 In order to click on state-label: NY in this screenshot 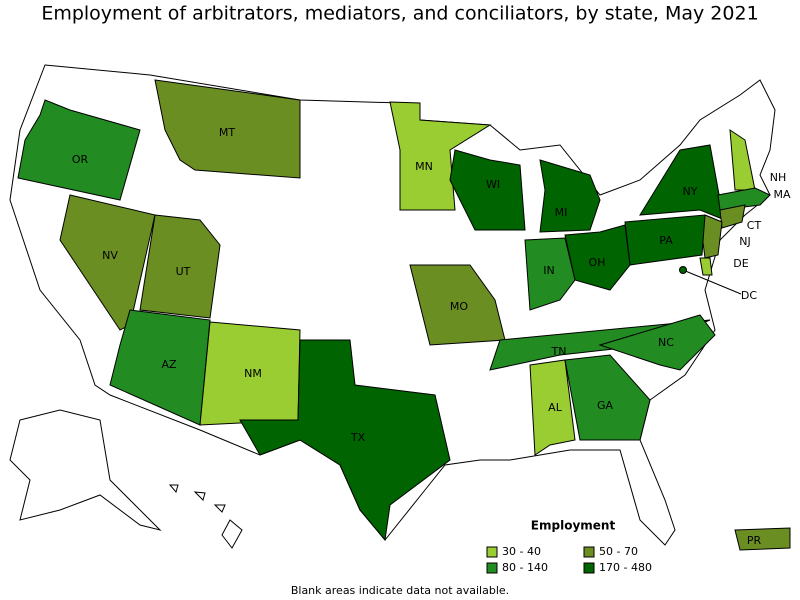, I will do `click(690, 191)`.